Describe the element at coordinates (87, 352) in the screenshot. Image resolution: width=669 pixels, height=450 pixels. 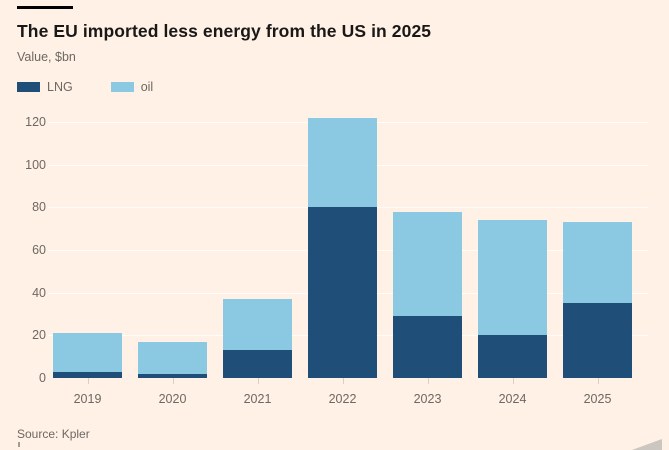
I see `bar-segment-oil-2019` at that location.